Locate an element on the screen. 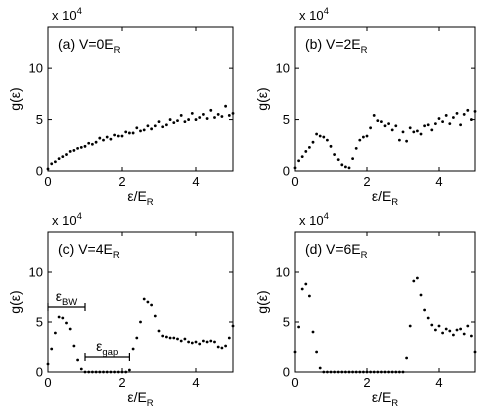  panel-title: (b) V=2ER is located at coordinates (336, 46).